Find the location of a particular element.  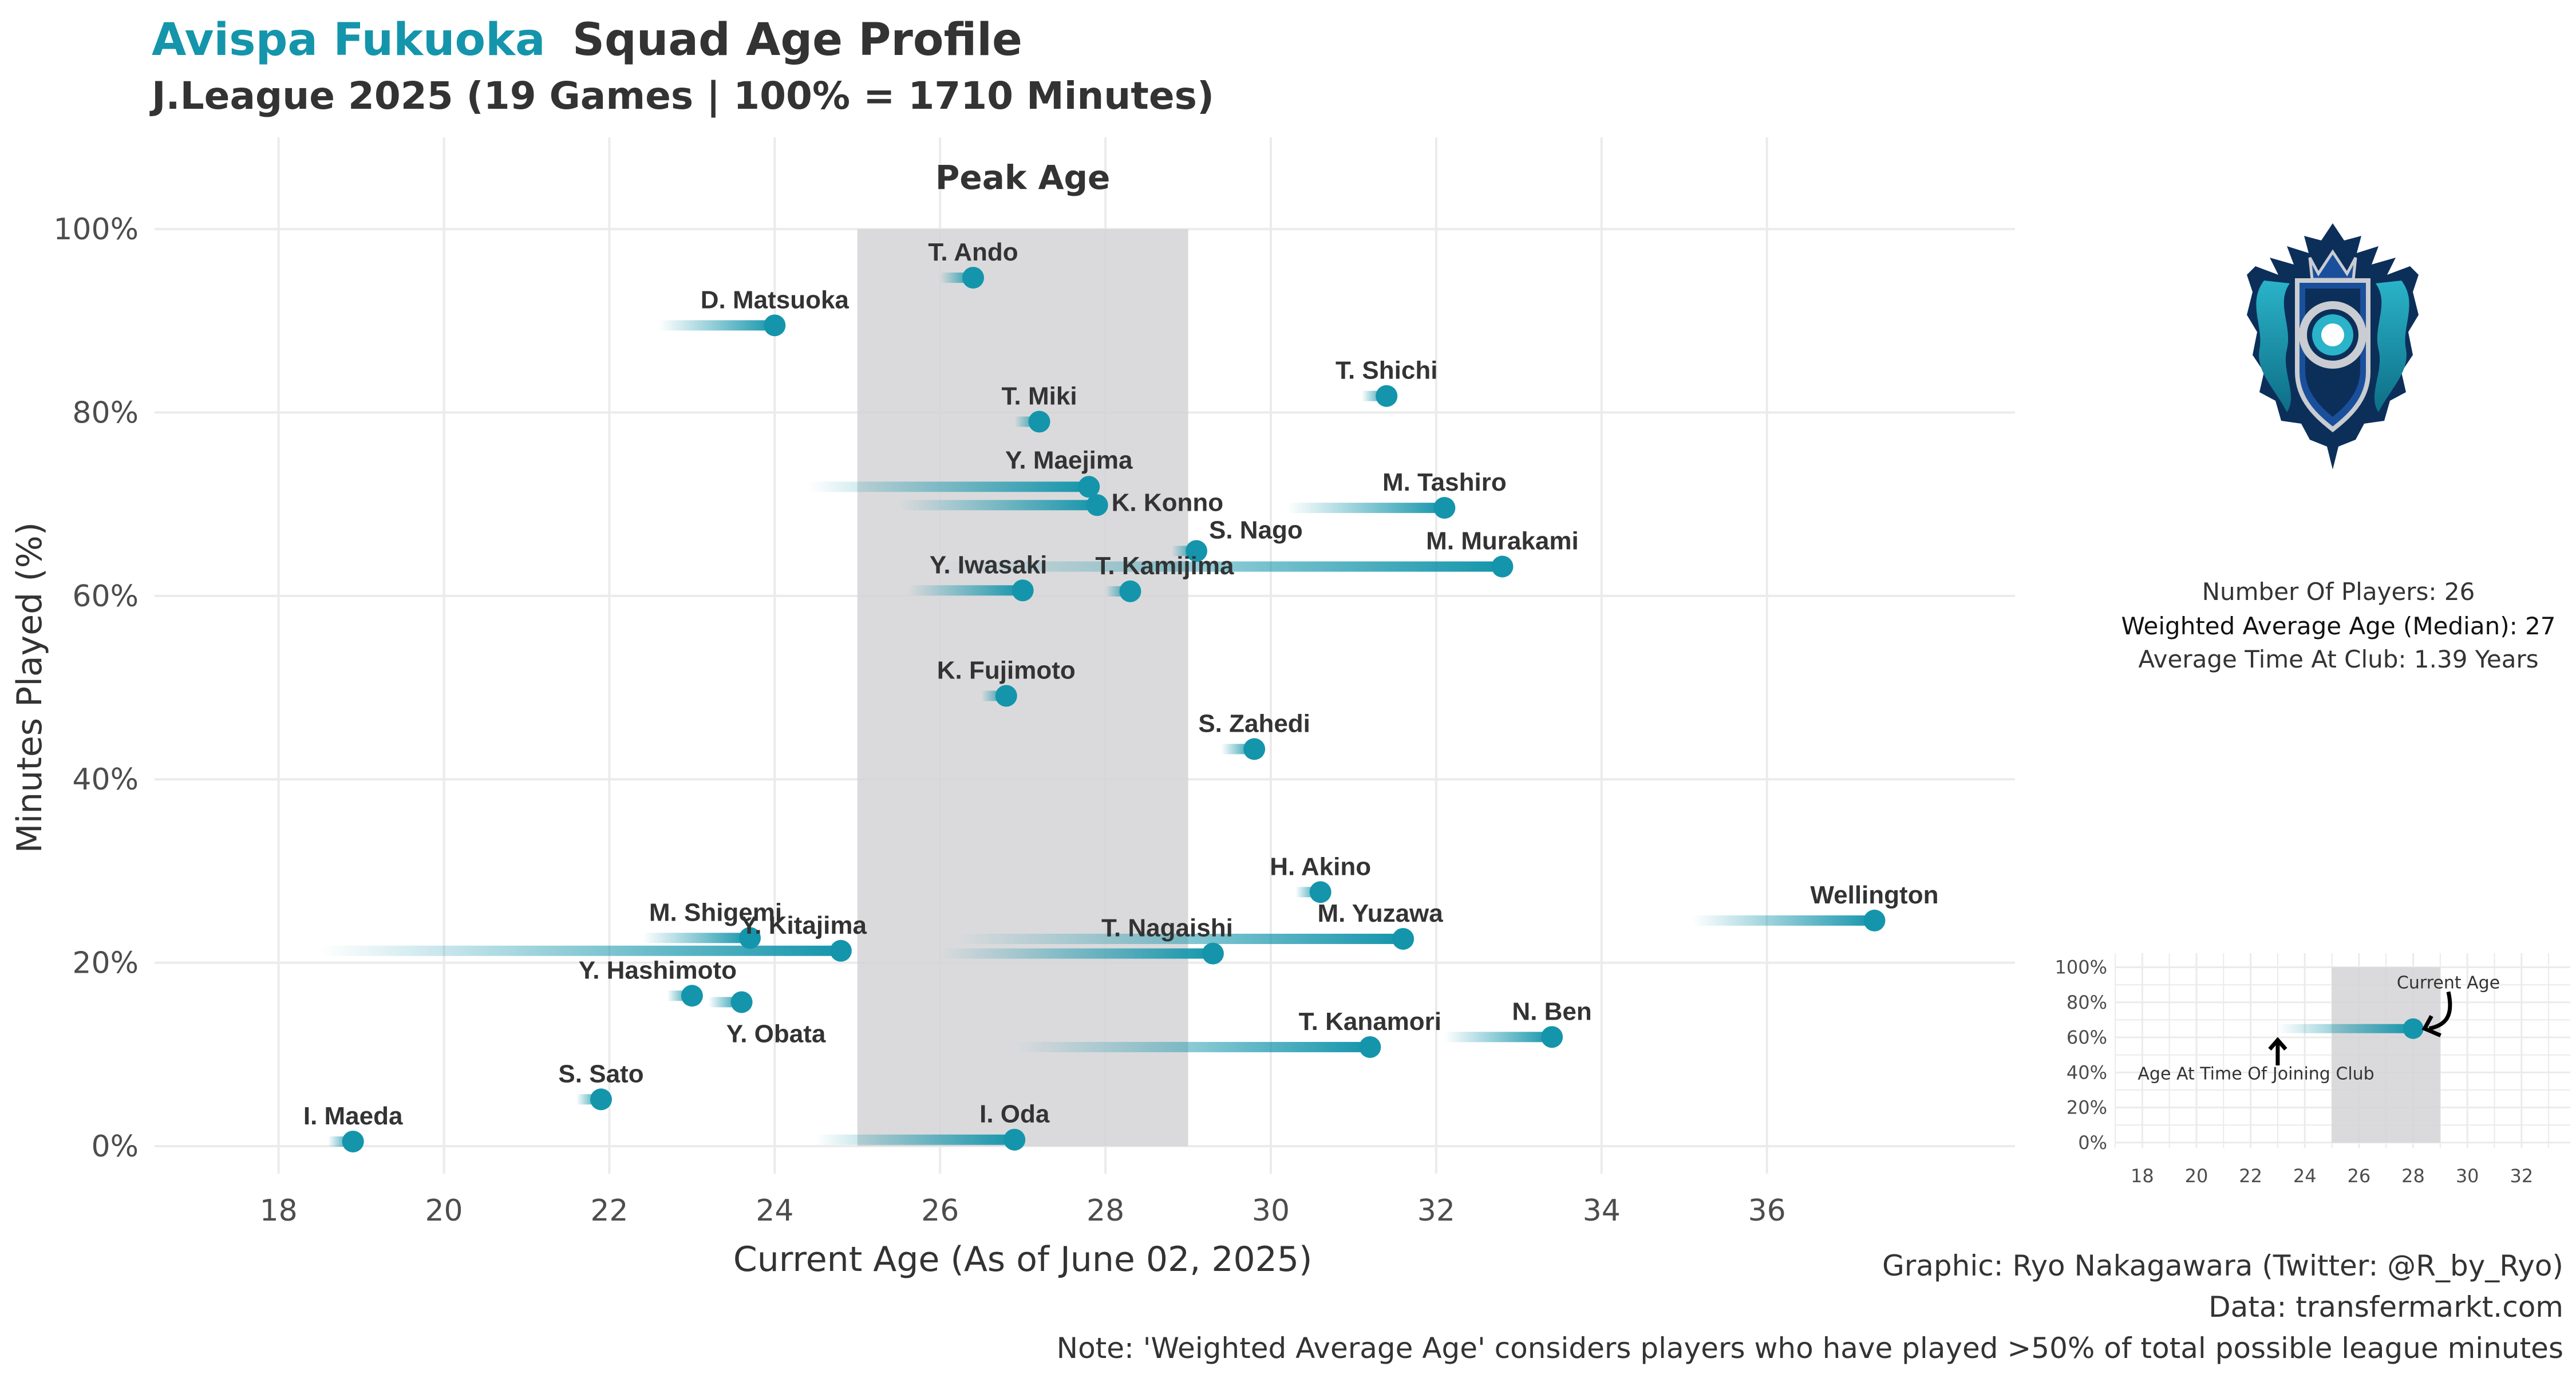

x-tick-label: 30 is located at coordinates (1271, 1211).